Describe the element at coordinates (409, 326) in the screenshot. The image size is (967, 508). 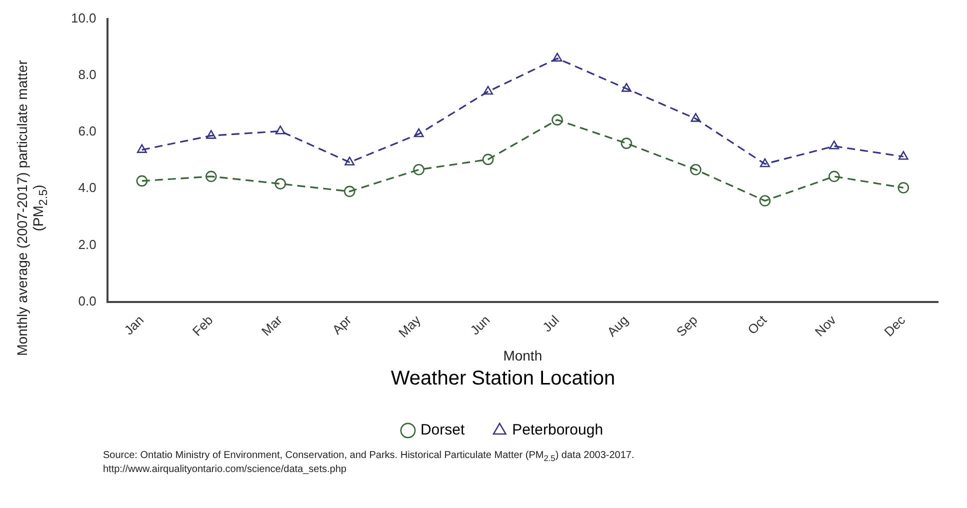
I see `x-tick-label: May` at that location.